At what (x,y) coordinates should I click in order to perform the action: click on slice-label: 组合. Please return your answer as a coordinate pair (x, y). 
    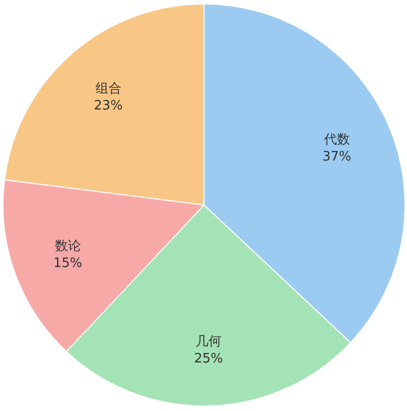
    Looking at the image, I should click on (108, 88).